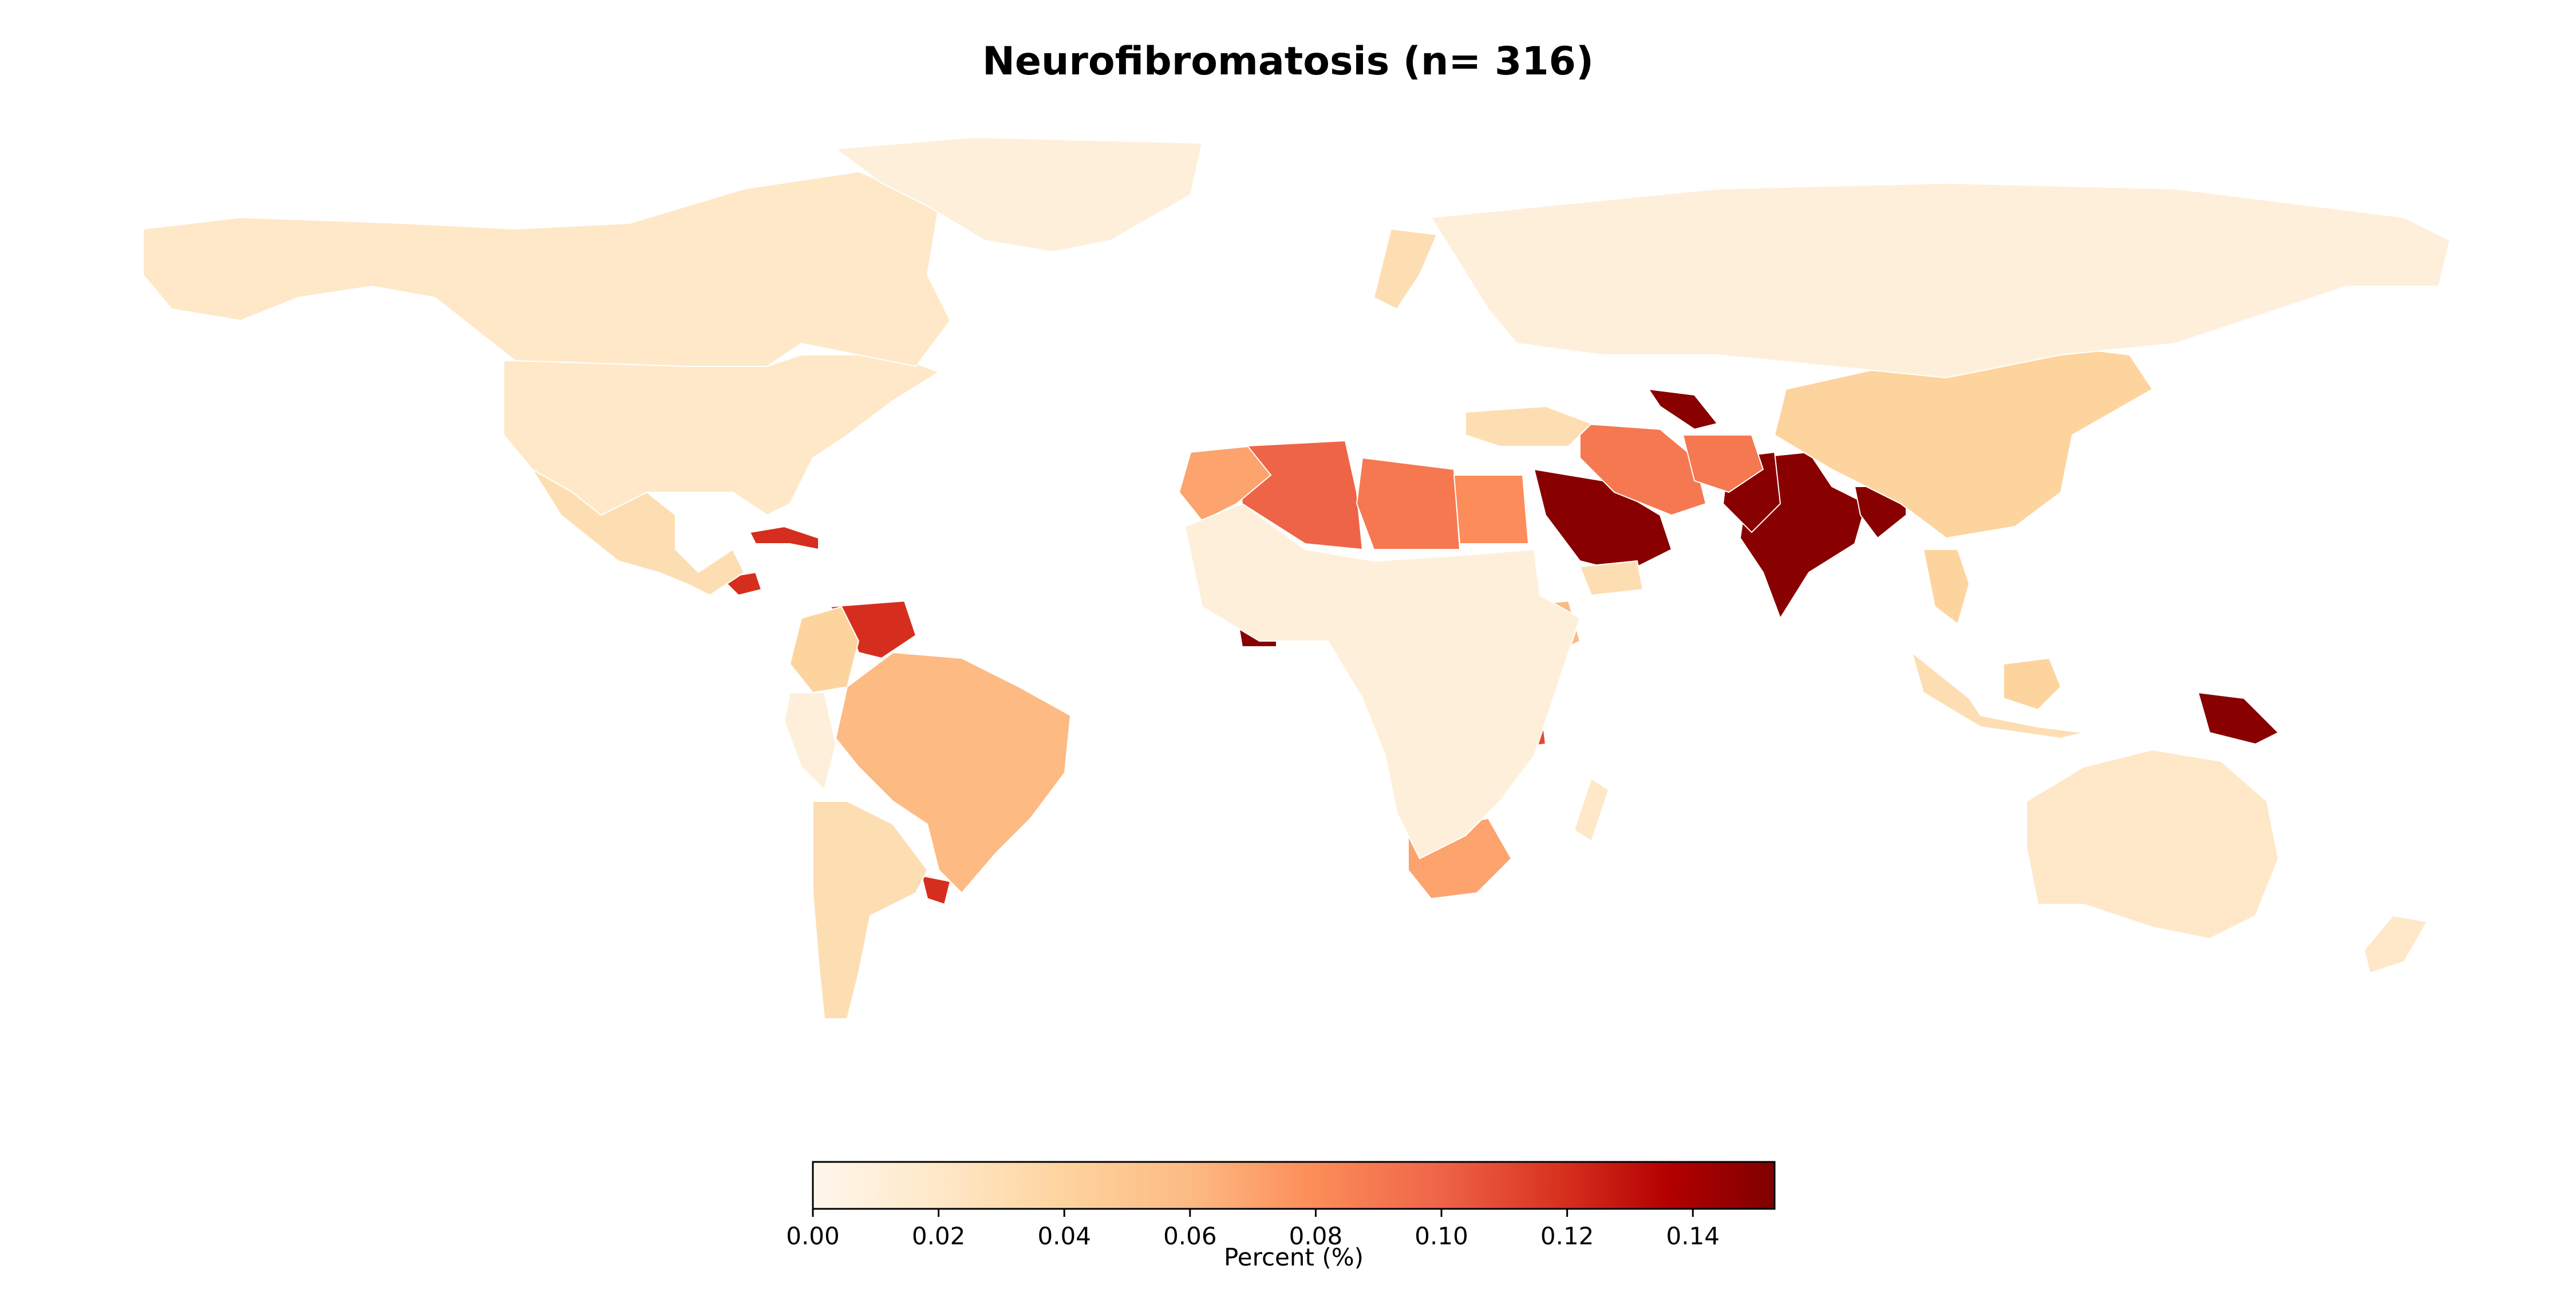 Image resolution: width=2576 pixels, height=1305 pixels. Describe the element at coordinates (1643, 469) in the screenshot. I see `region-iran` at that location.